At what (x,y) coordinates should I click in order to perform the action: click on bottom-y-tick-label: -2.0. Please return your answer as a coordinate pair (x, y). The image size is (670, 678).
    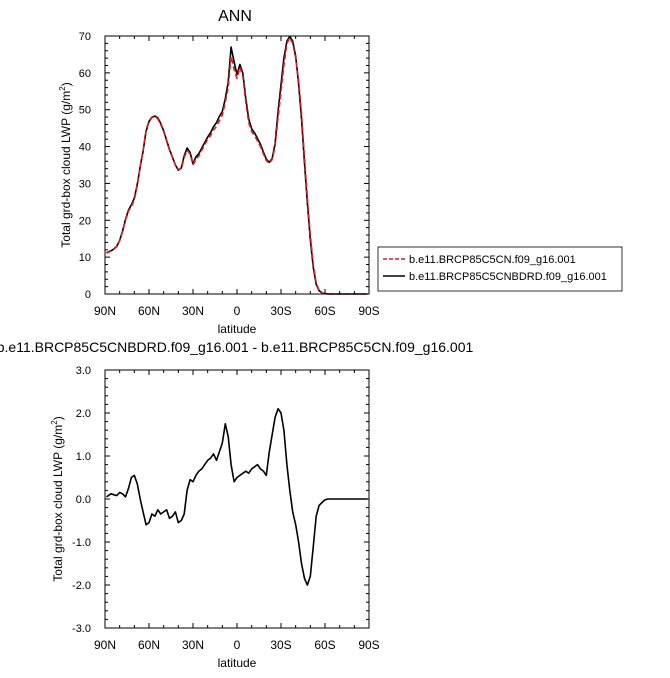
    Looking at the image, I should click on (81, 586).